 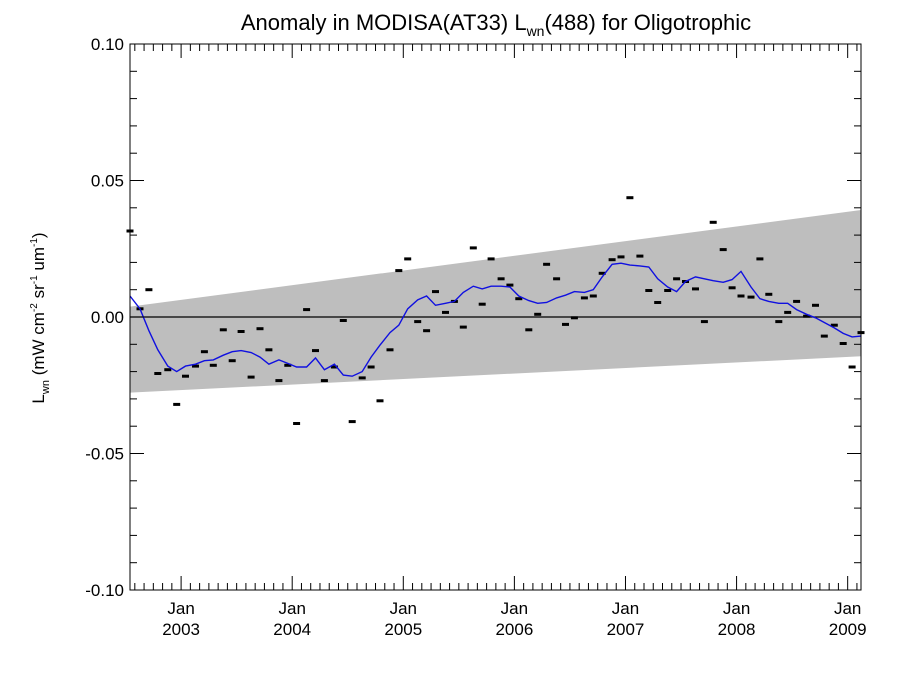 What do you see at coordinates (107, 44) in the screenshot?
I see `y-tick-label: 0.10` at bounding box center [107, 44].